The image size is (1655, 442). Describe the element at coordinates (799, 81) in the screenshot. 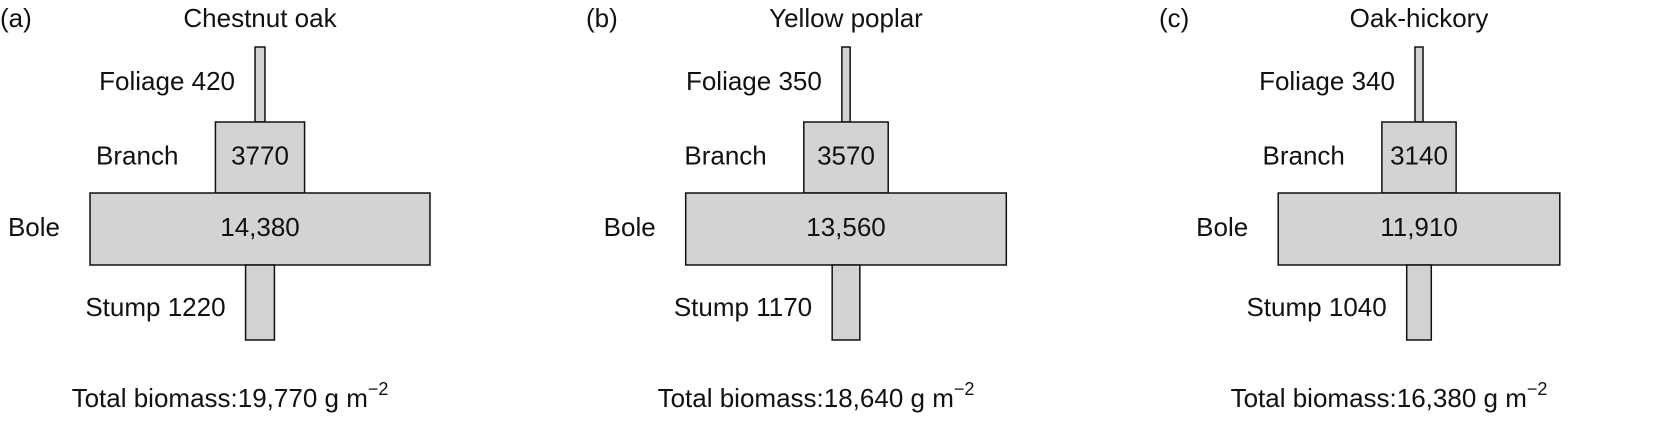

I see `foliage-value: 350` at that location.